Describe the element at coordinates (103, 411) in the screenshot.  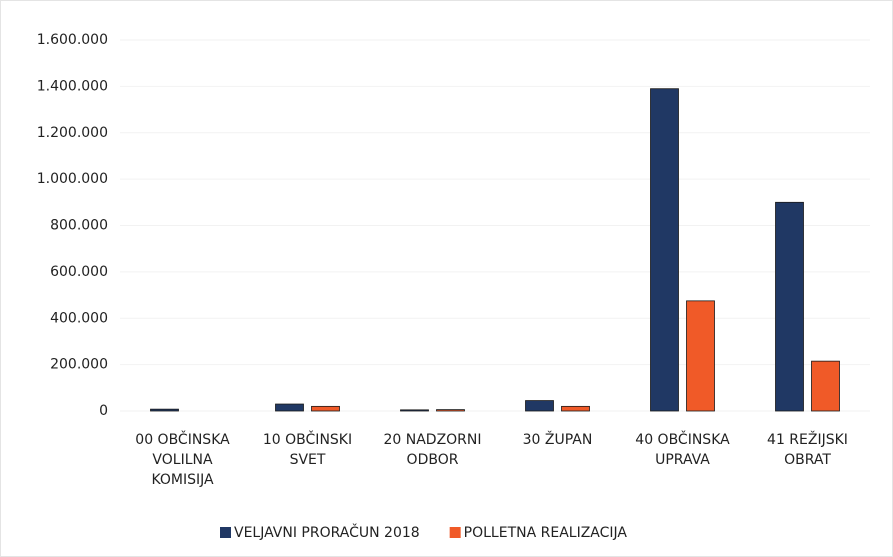
I see `y-tick-label: 0` at that location.